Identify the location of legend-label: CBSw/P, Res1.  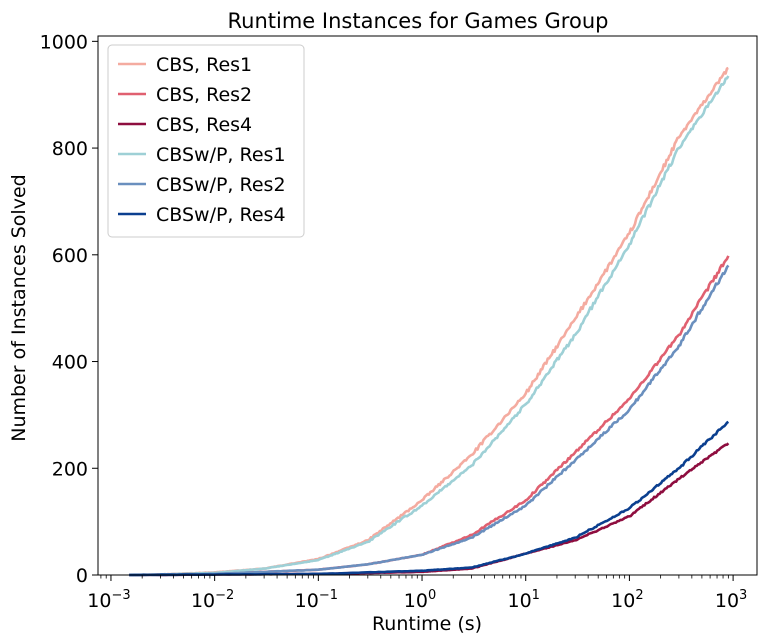
(221, 155).